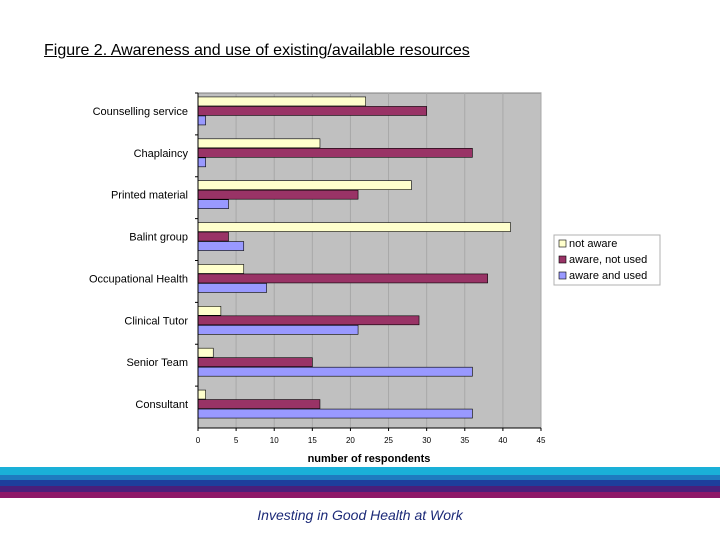 This screenshot has height=540, width=720. I want to click on legend: not aware aware, not used aware and used, so click(607, 260).